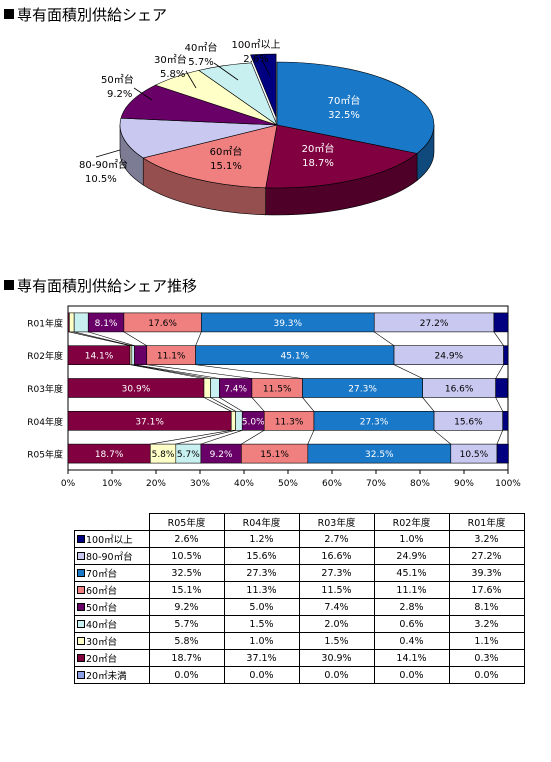 This screenshot has width=551, height=762. Describe the element at coordinates (186, 641) in the screenshot. I see `table-cell: 5.8%` at that location.